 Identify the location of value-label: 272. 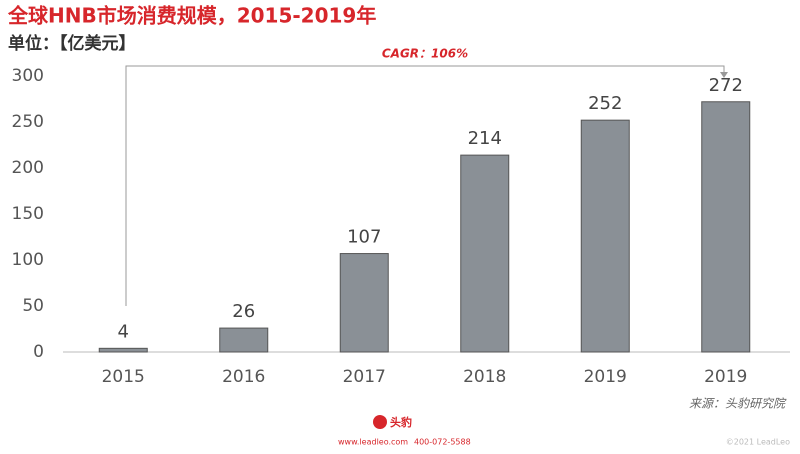
(726, 85).